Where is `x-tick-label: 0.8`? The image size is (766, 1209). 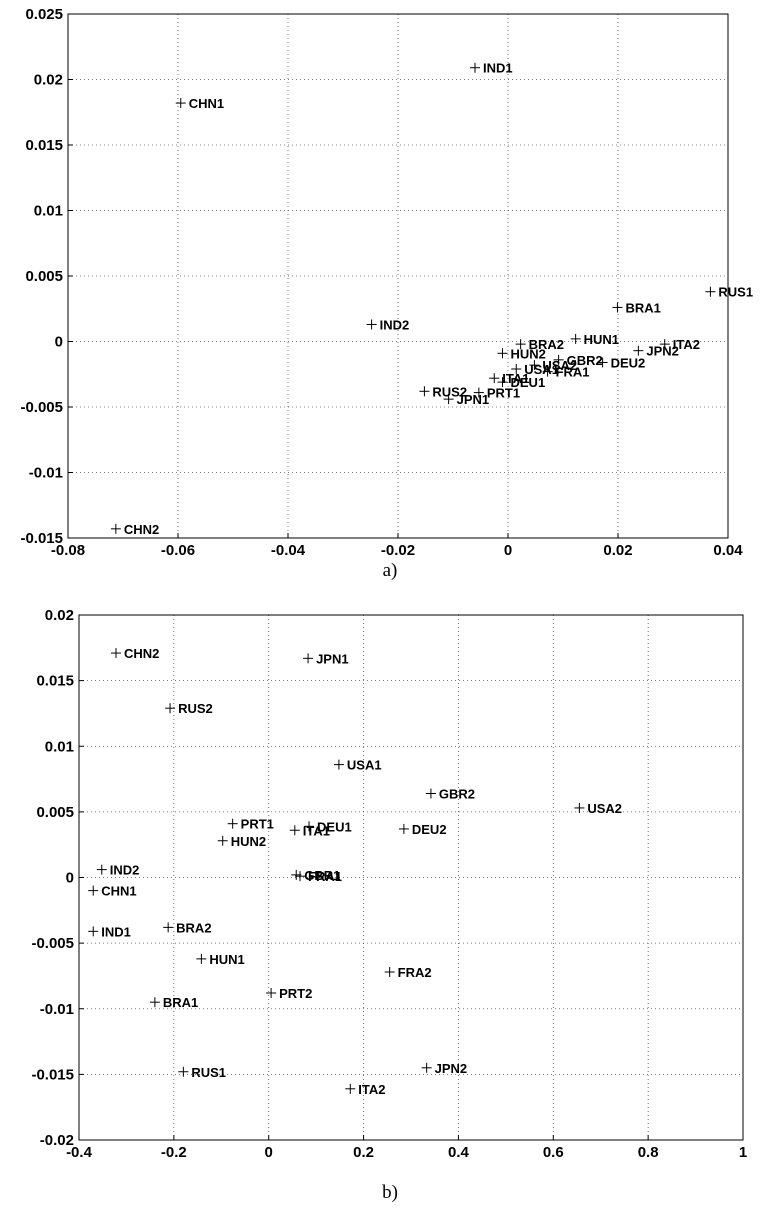 x-tick-label: 0.8 is located at coordinates (648, 1152).